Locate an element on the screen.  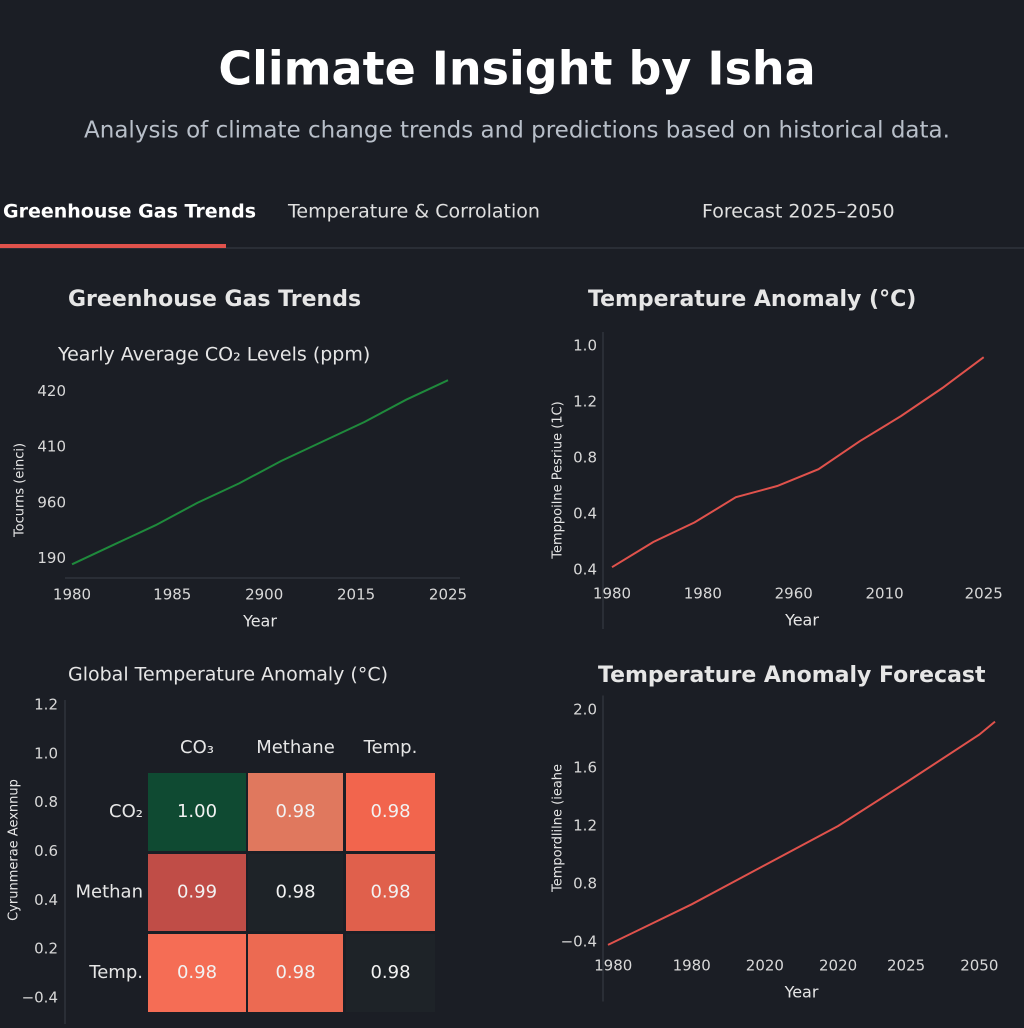
x-tick-label: 2015 is located at coordinates (356, 595).